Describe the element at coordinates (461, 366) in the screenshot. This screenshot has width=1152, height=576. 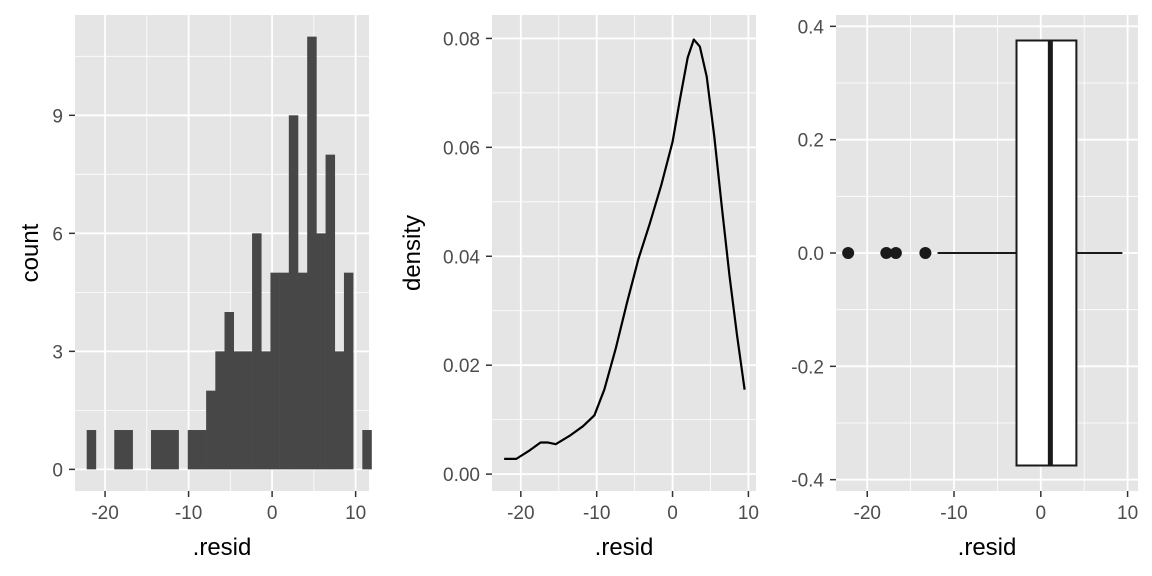
I see `y-tick-label: 0.02` at that location.